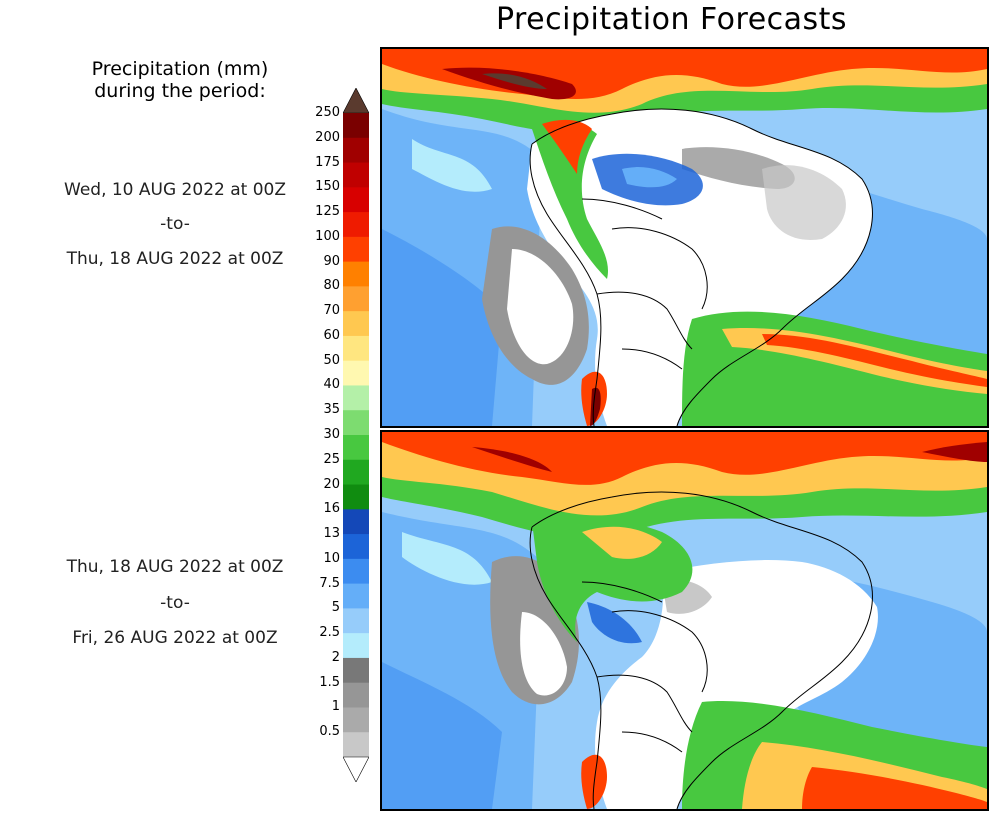 The width and height of the screenshot is (993, 815). I want to click on colorbar-bottom-arrow, so click(356, 769).